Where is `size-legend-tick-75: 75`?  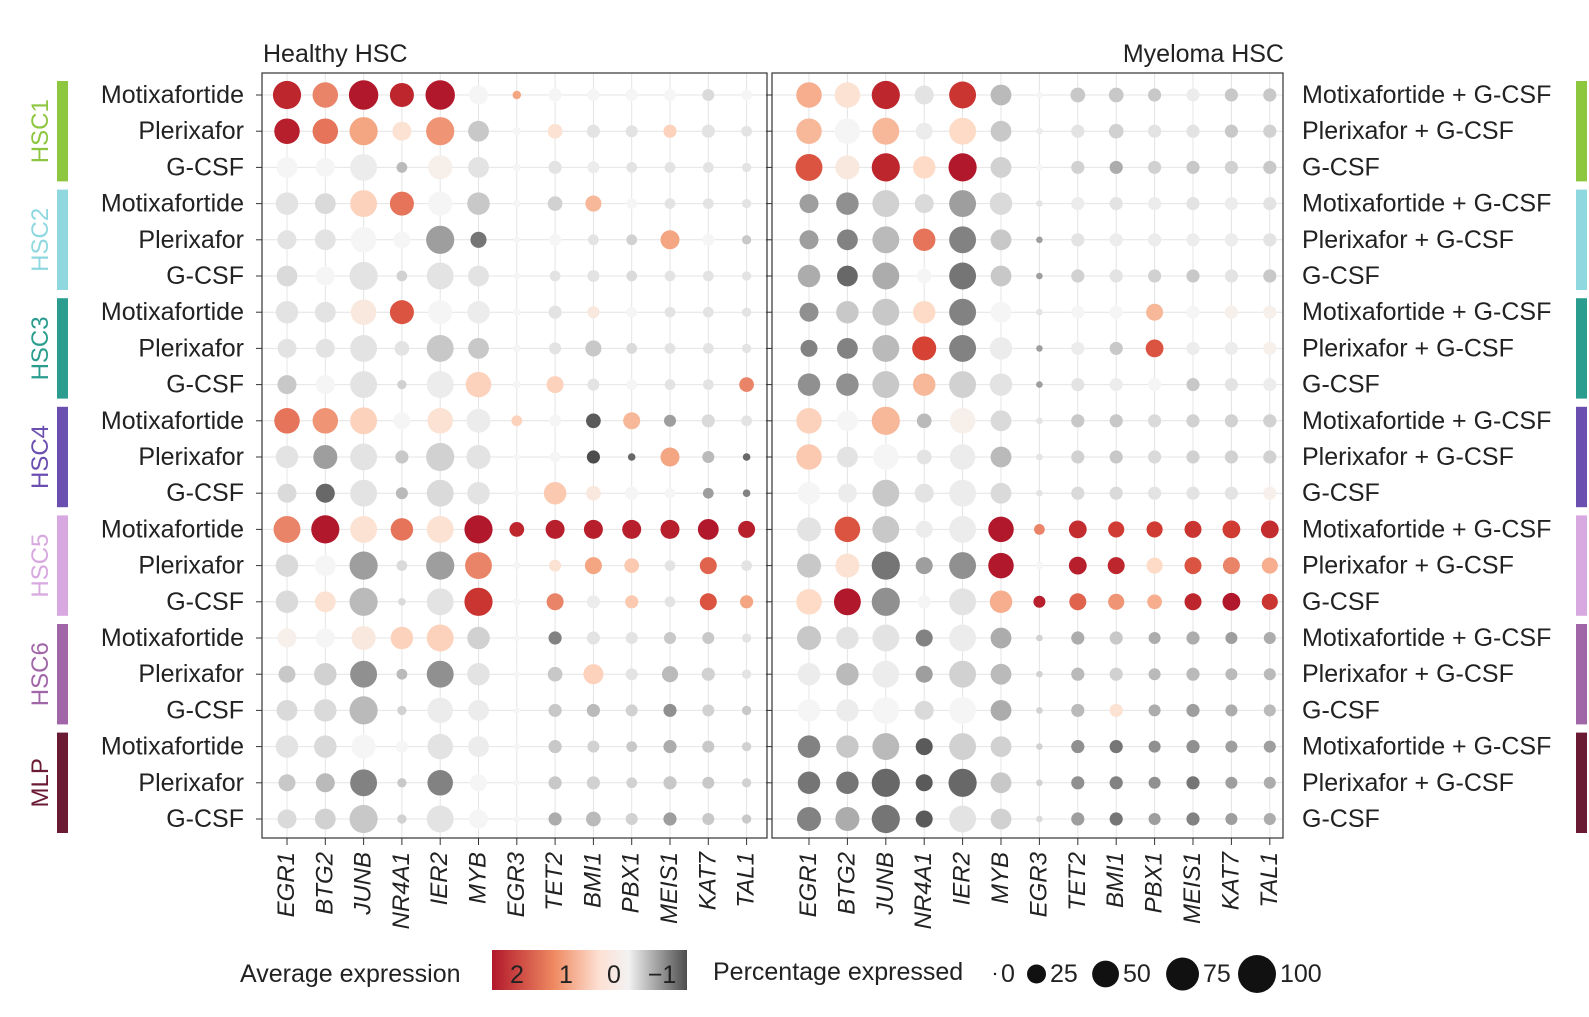
size-legend-tick-75: 75 is located at coordinates (1217, 974).